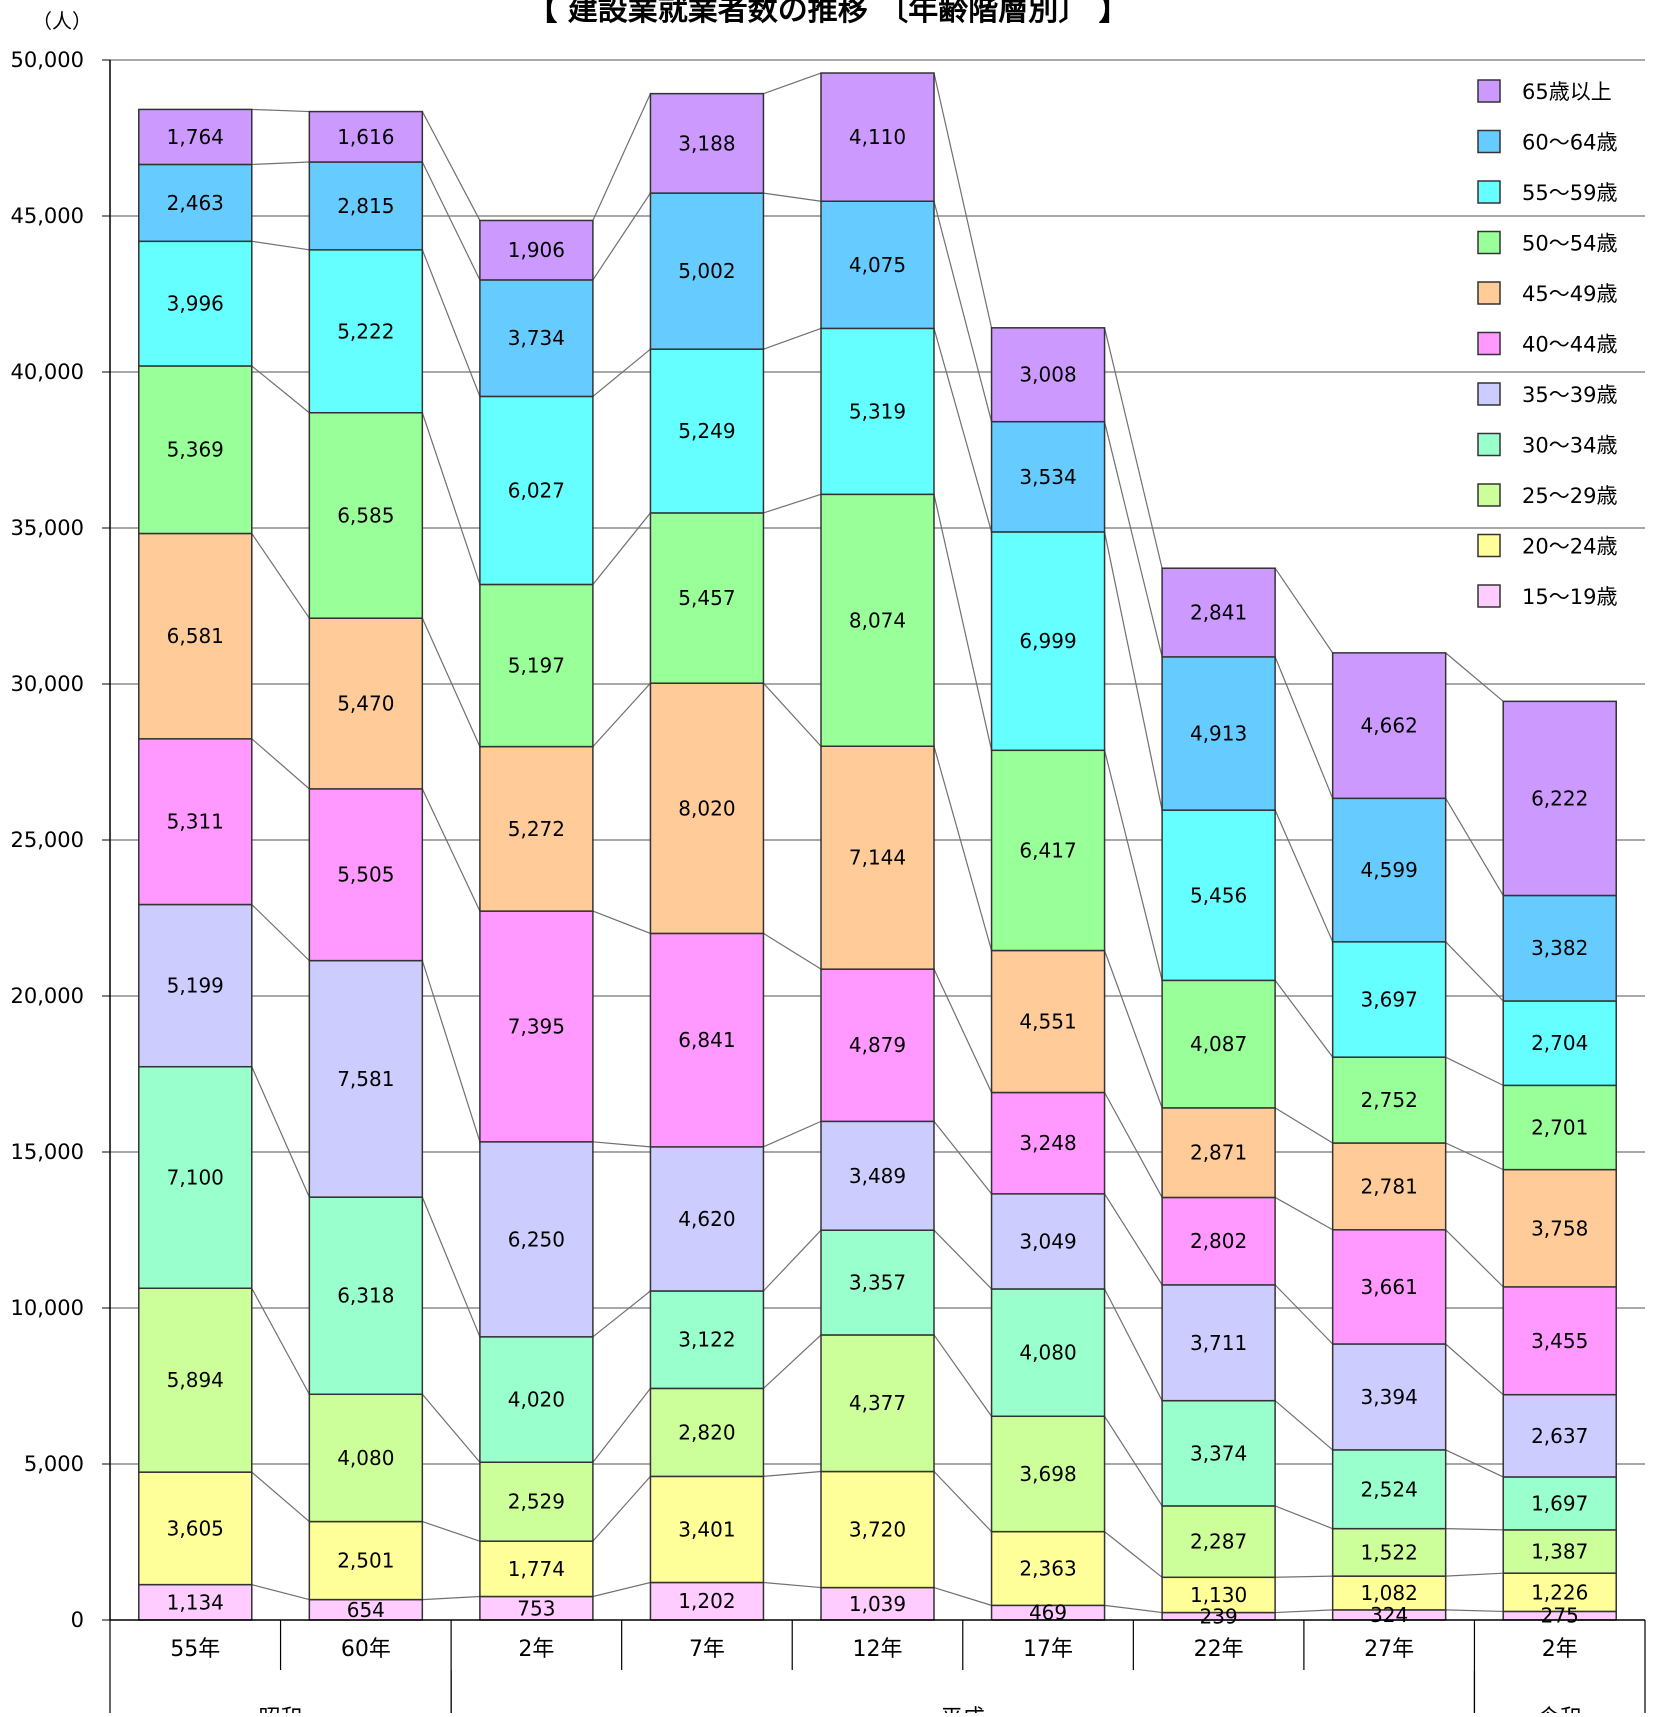  I want to click on data-label: 3,698, so click(1047, 1474).